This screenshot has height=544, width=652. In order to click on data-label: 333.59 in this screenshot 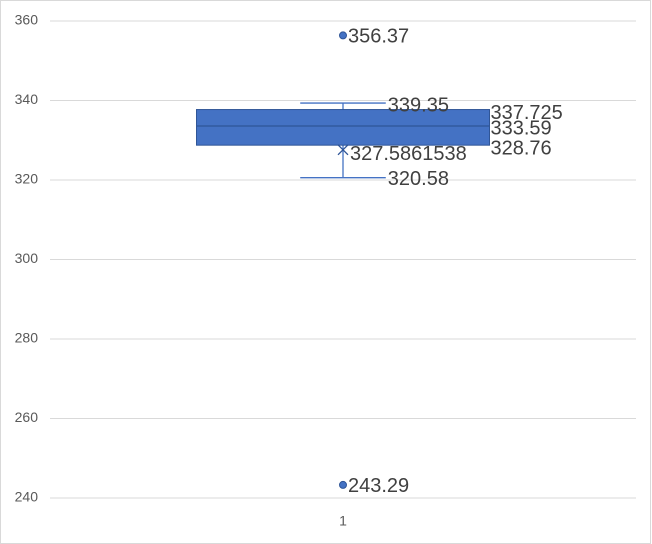, I will do `click(521, 128)`.